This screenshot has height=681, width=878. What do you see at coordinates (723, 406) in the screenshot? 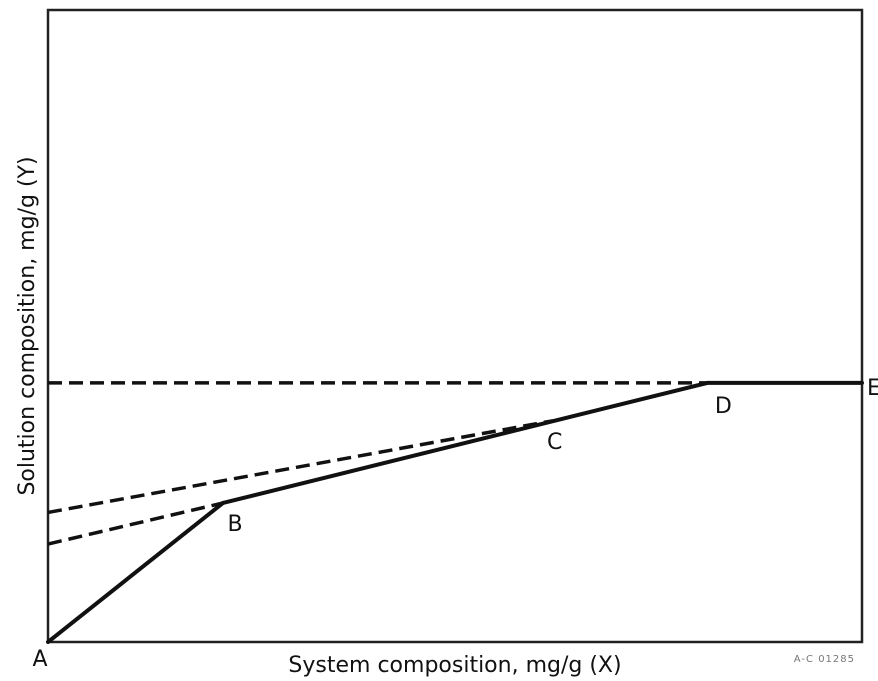
I see `point-label-d: D` at bounding box center [723, 406].